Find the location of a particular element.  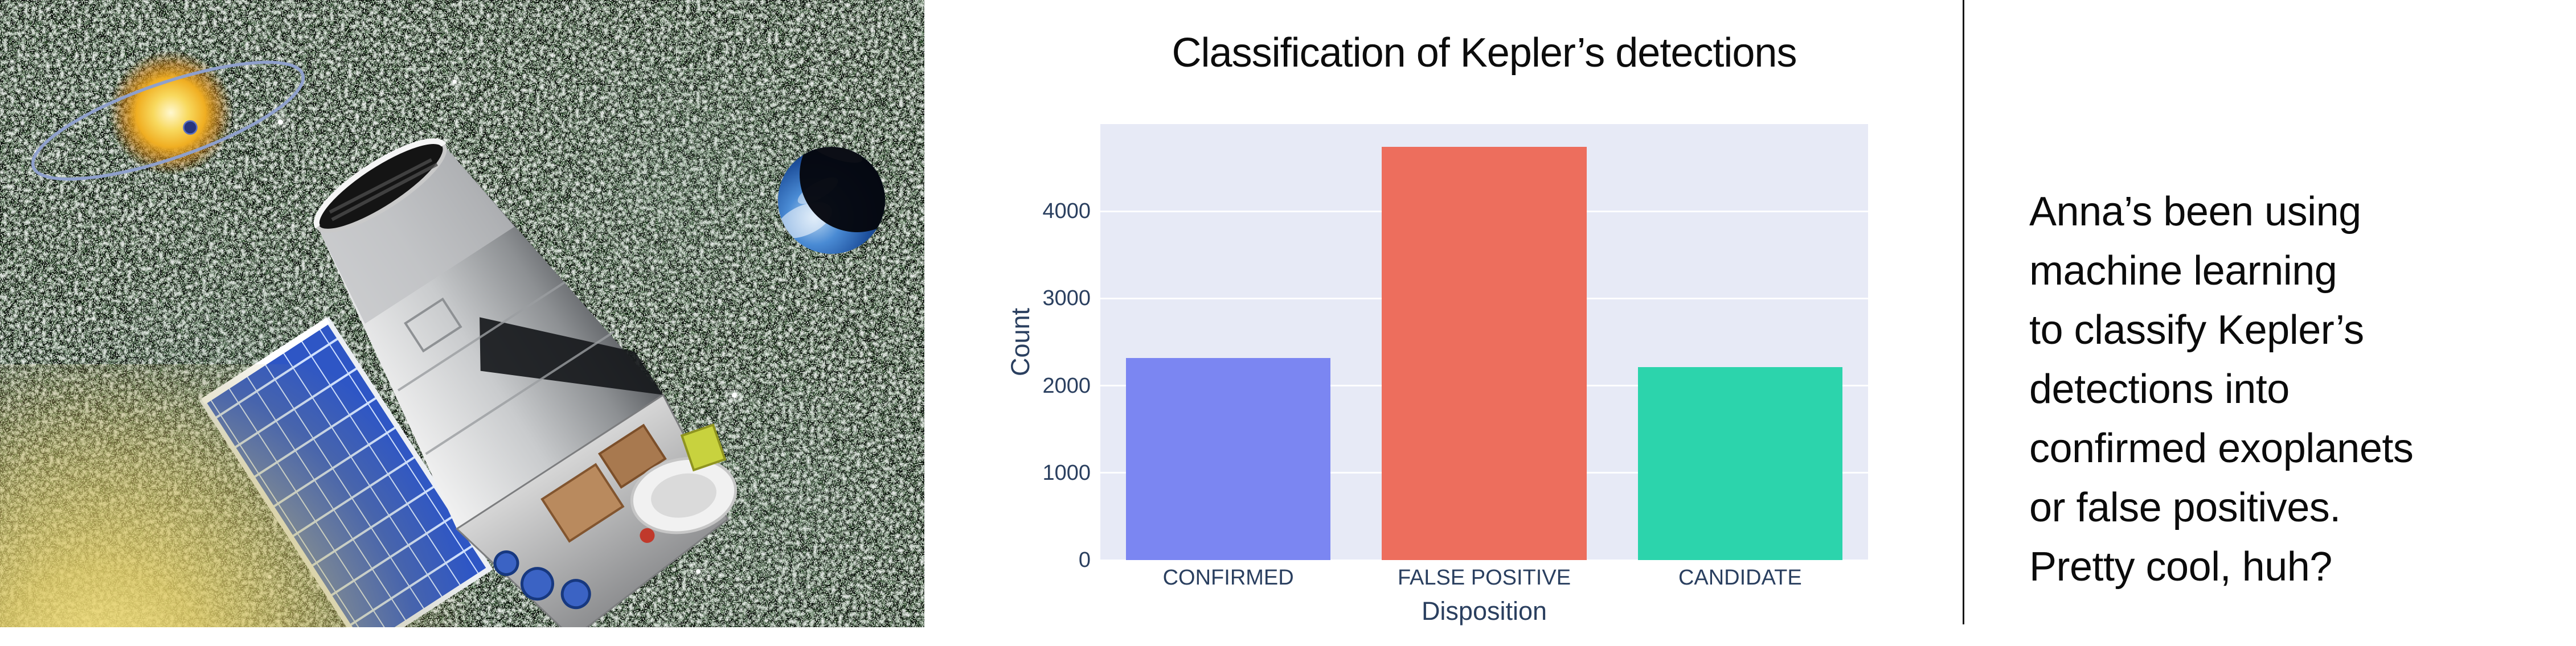

caption-line: detections into is located at coordinates (2159, 389).